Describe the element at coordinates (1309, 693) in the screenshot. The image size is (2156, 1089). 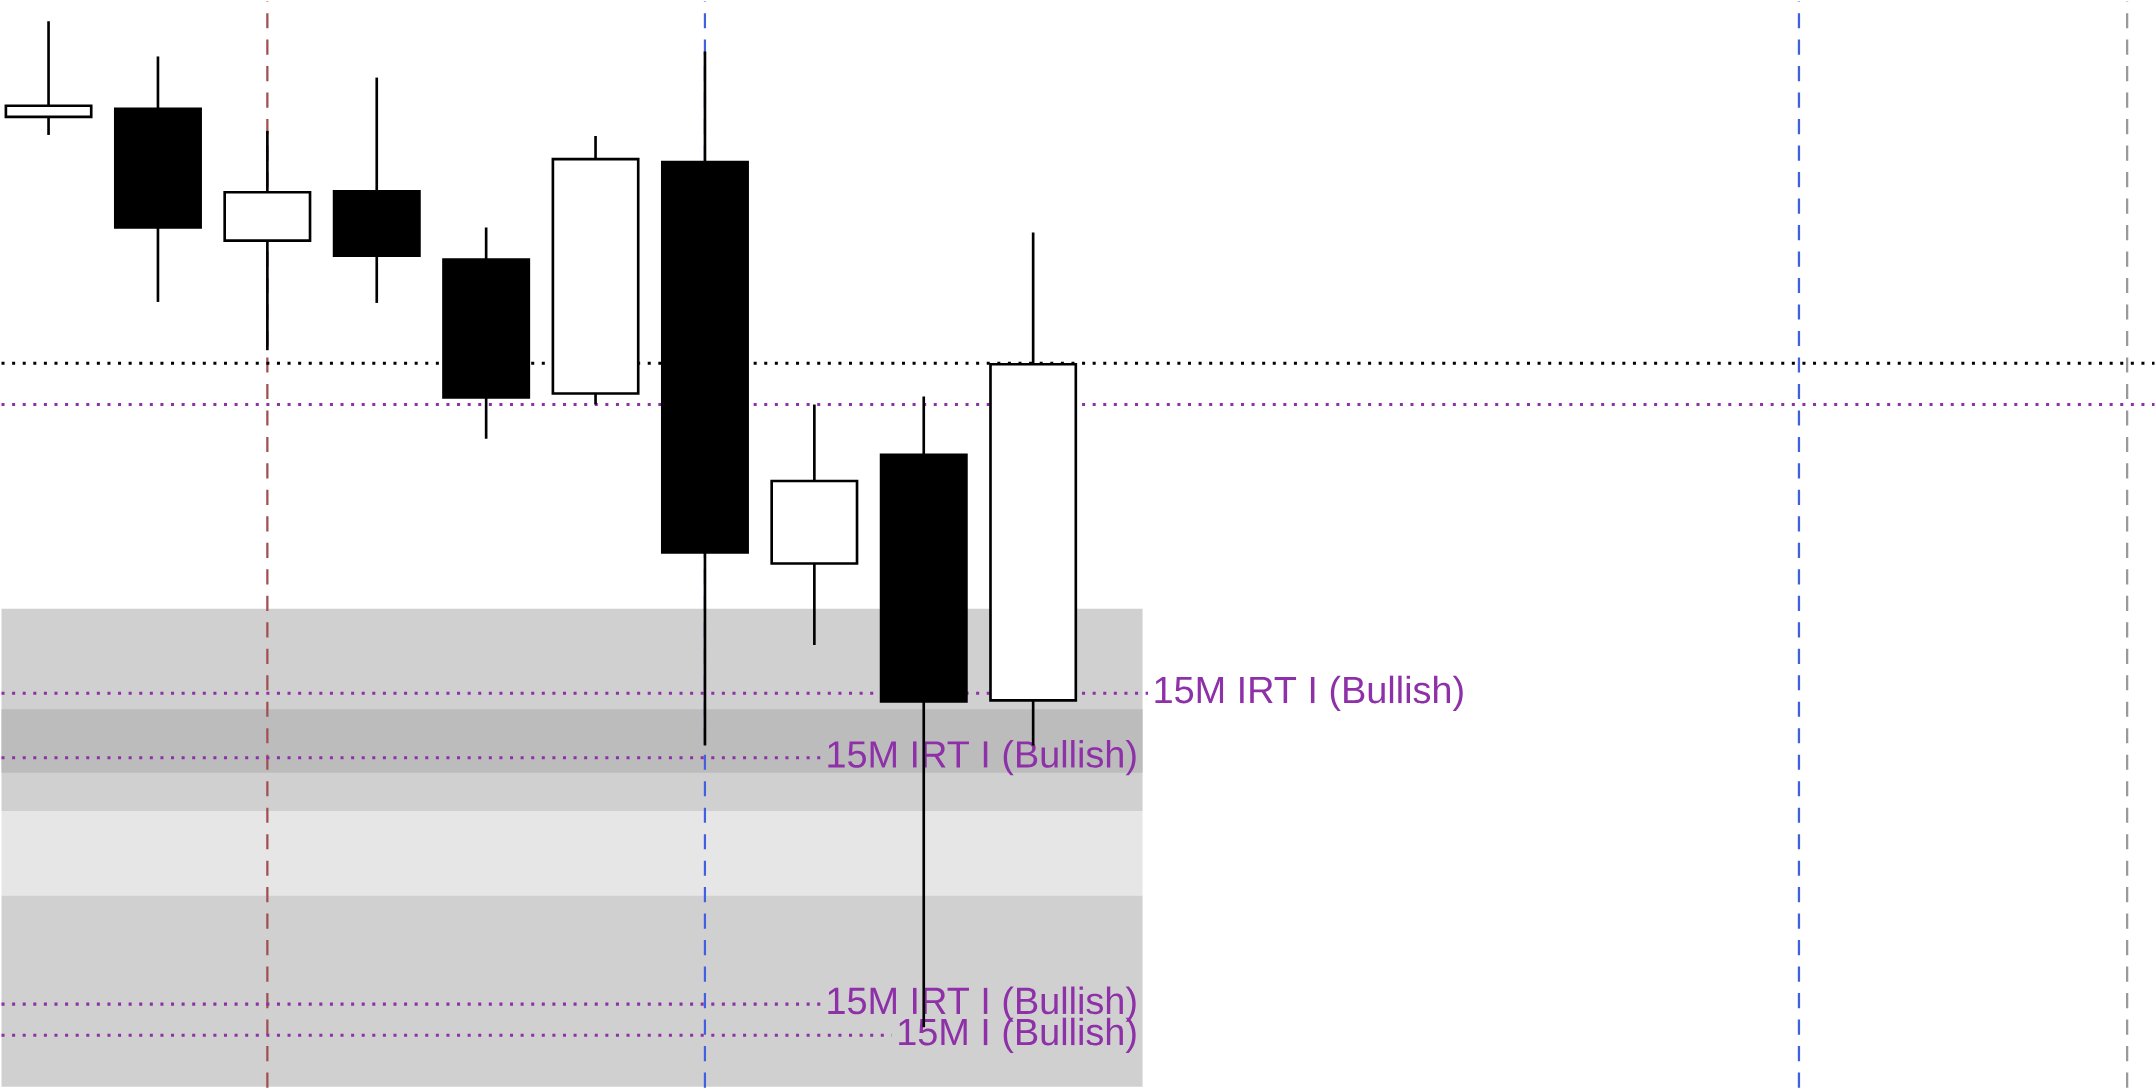
I see `ref-line-label: 15M IRT I (Bullish)` at that location.